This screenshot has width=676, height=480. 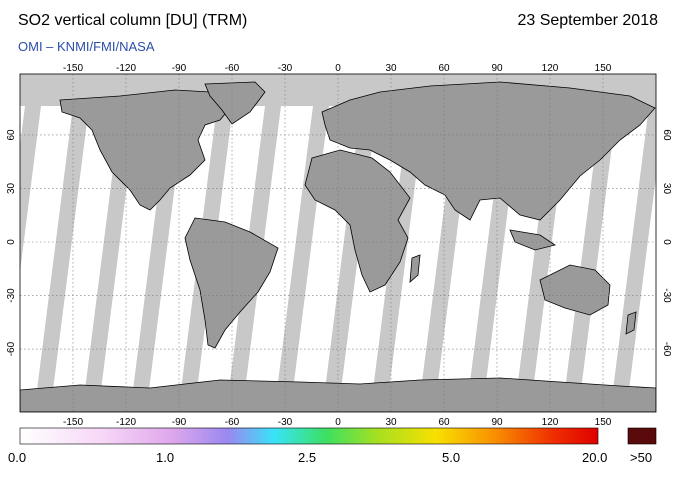 I want to click on longitude-ticks-top: -150 -120 -90 -60 -30 0 30 60 90 120 150, so click(x=337, y=68).